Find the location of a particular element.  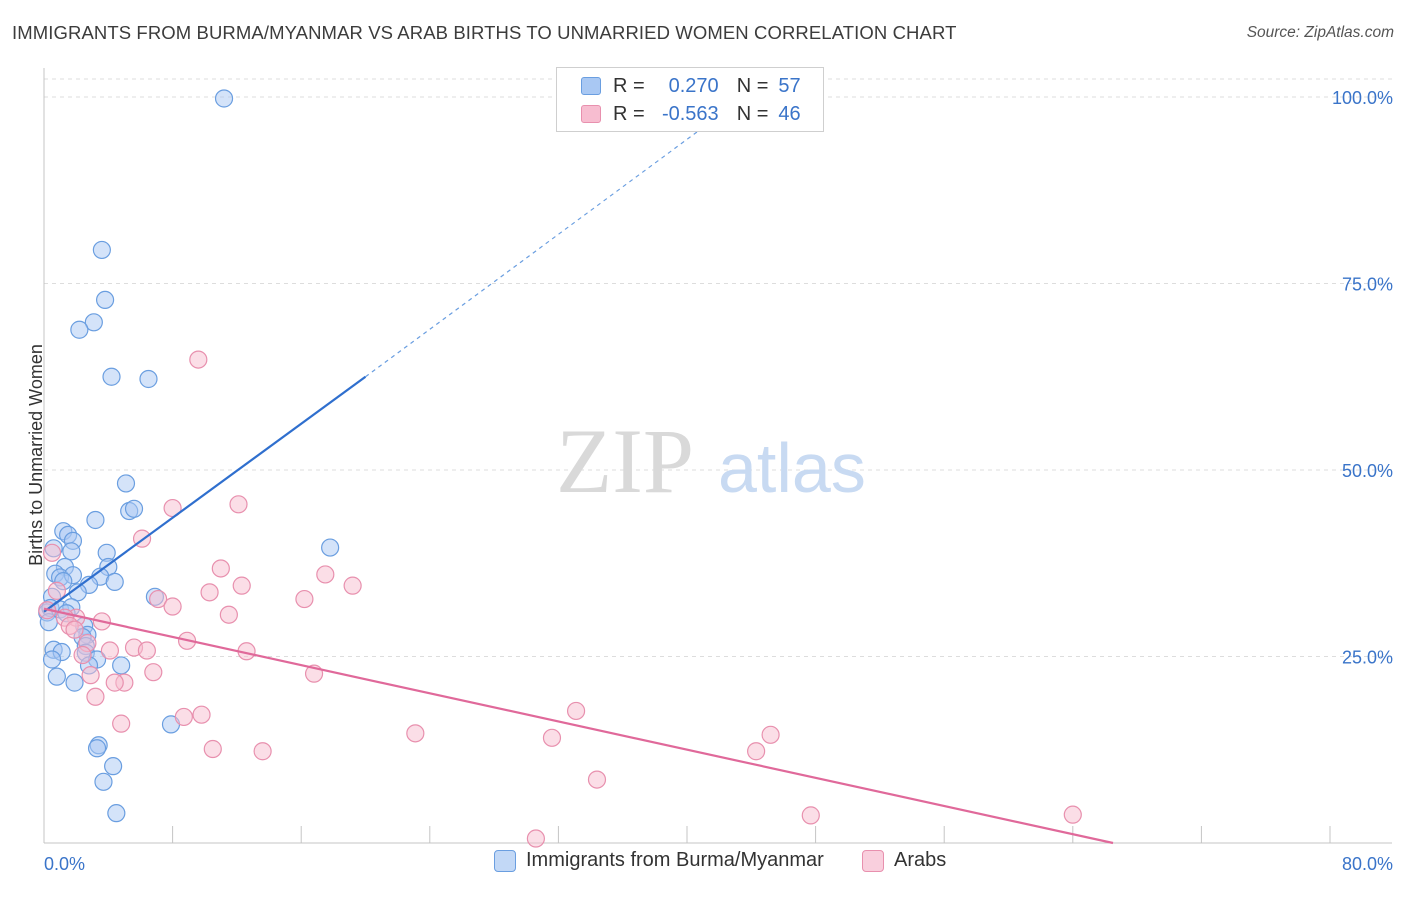

y-axis-label-wrap: Births to Unmarried Women is located at coordinates (28, 446).